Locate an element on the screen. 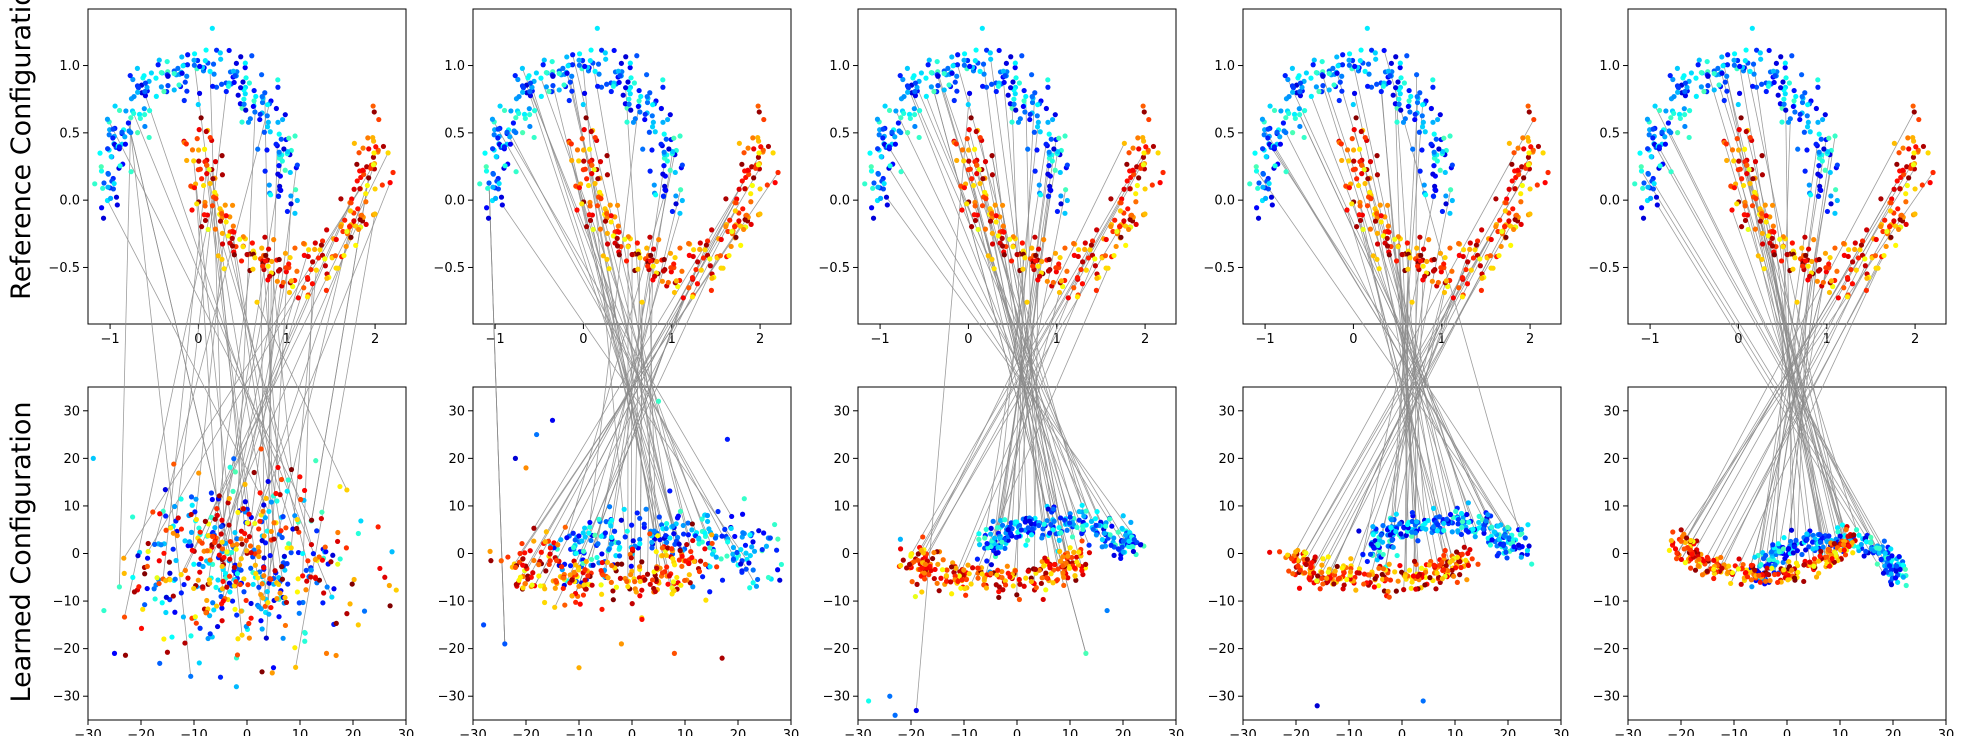 This screenshot has width=1965, height=736. learned-ytick-label: −30 is located at coordinates (836, 697).